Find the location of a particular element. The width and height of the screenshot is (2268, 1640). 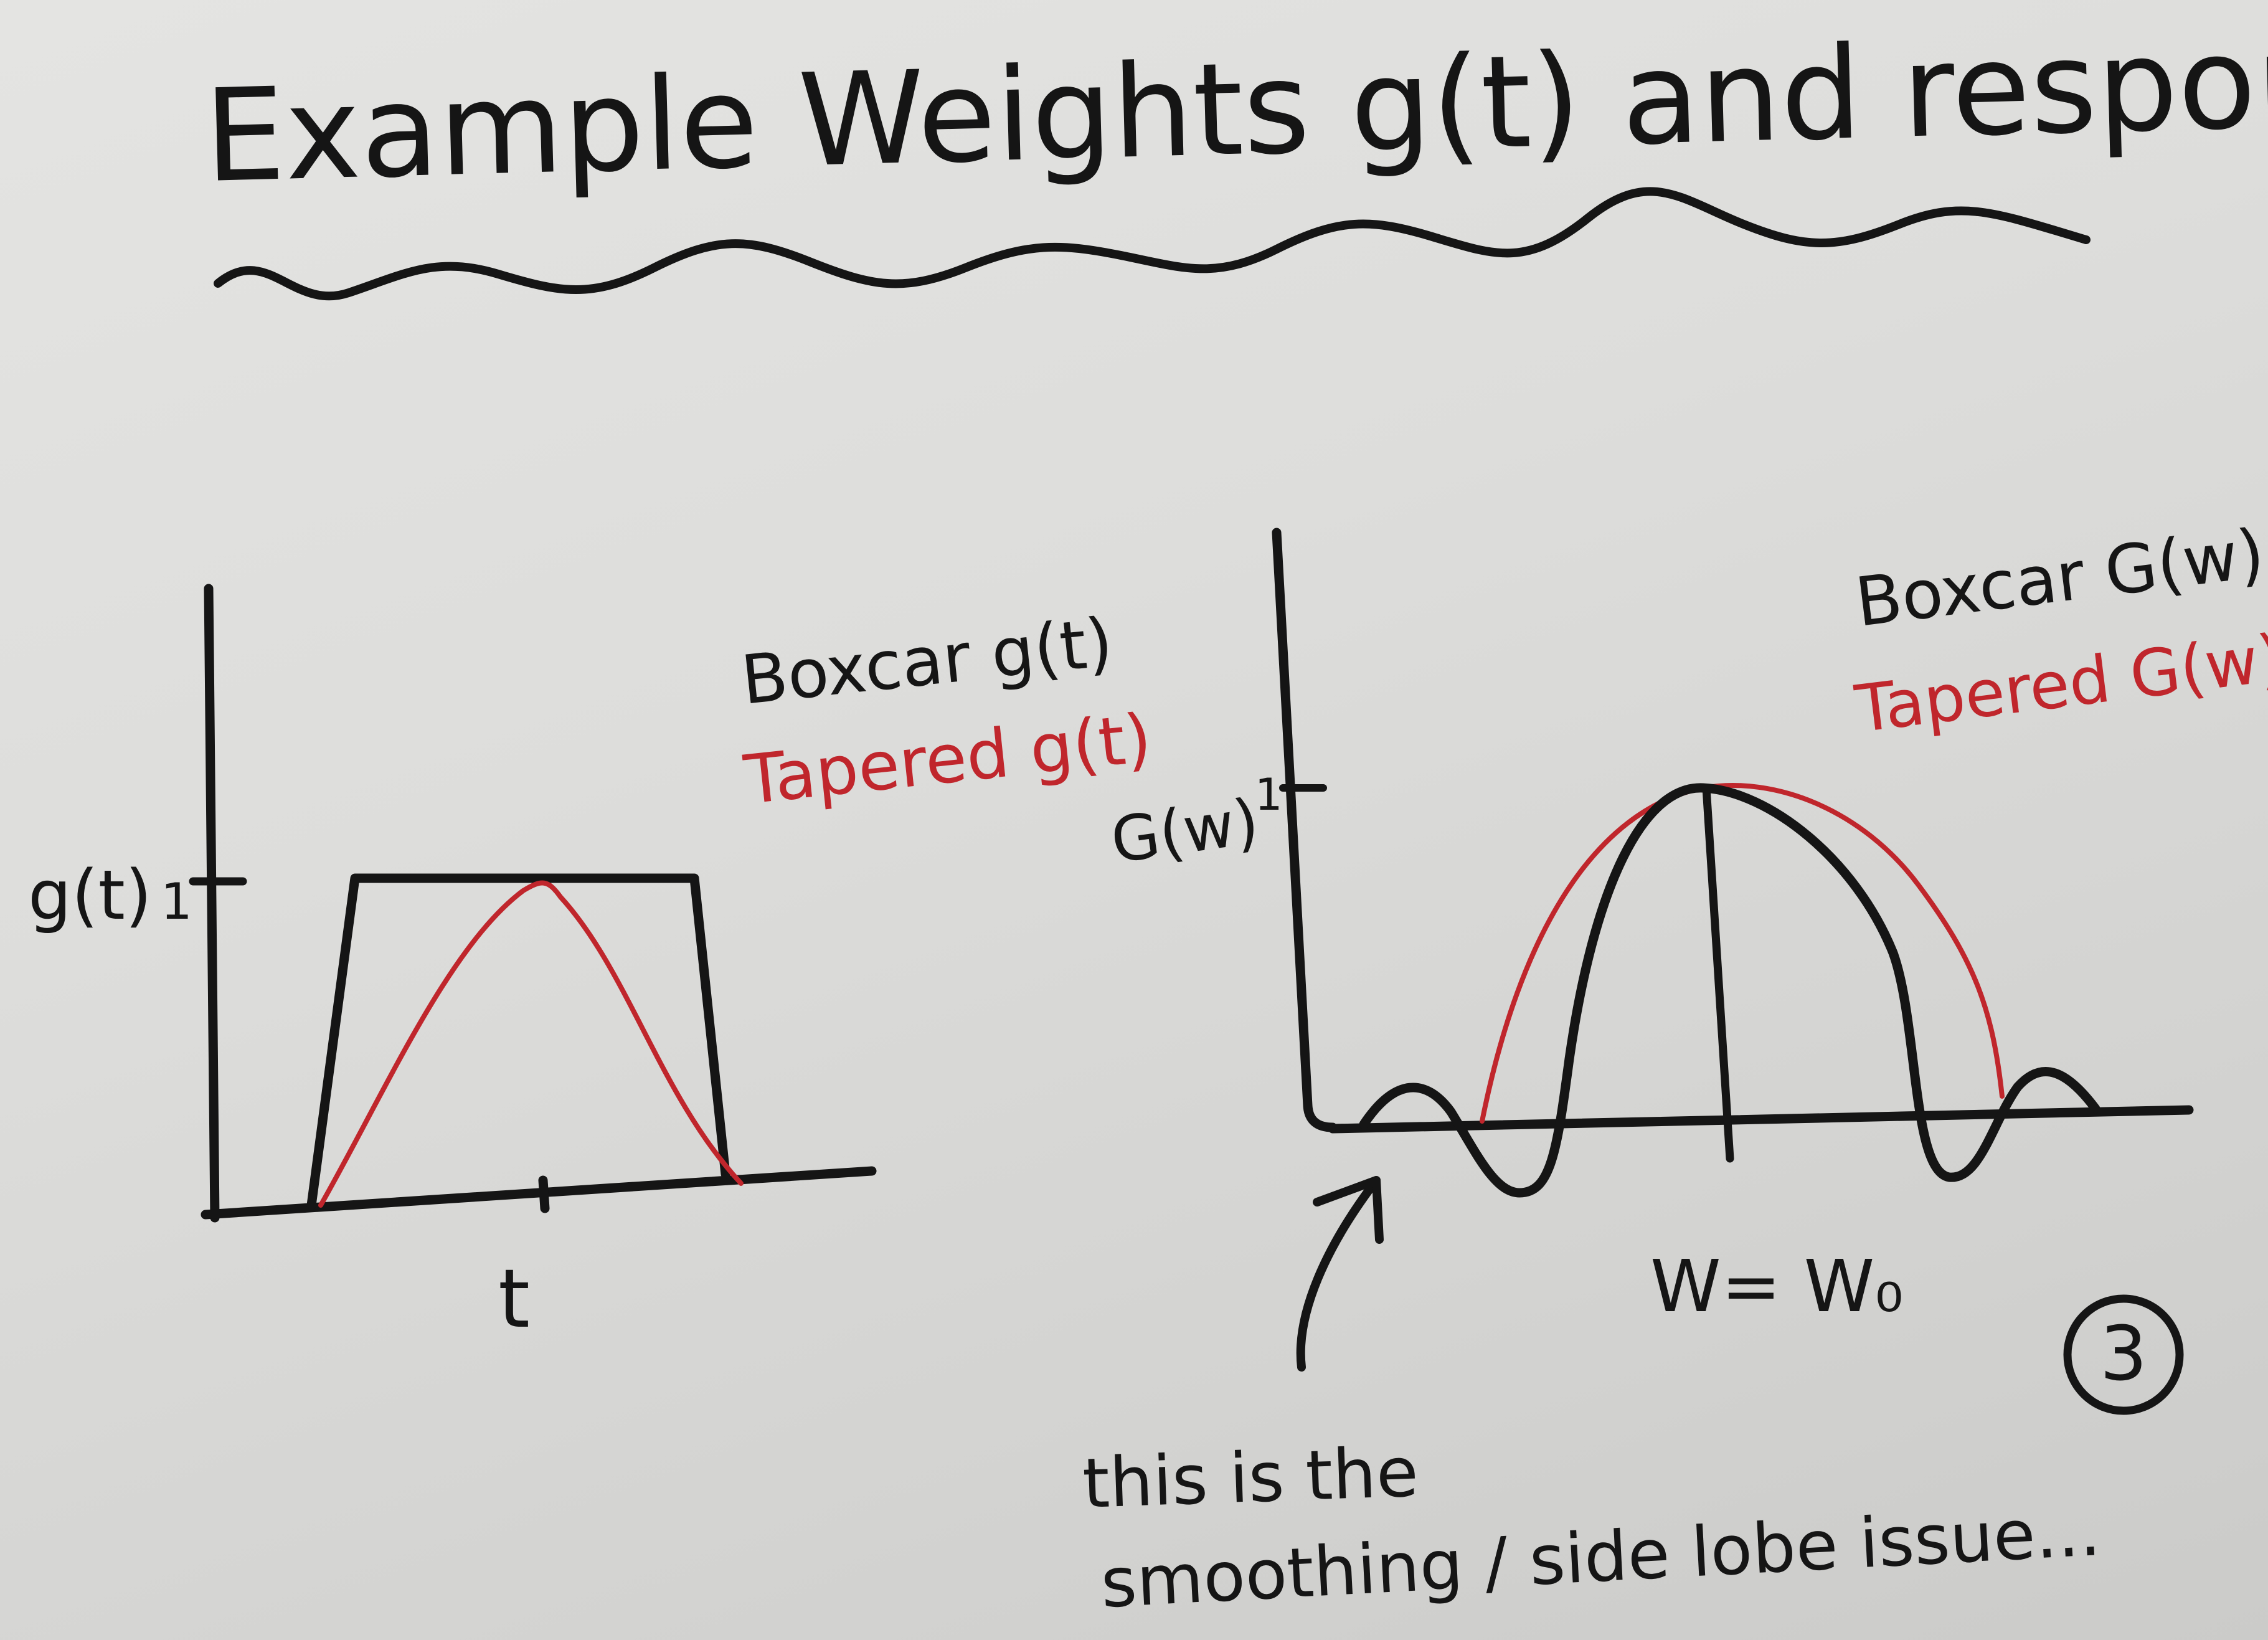

page-number-badge: 3 is located at coordinates (2123, 1354).